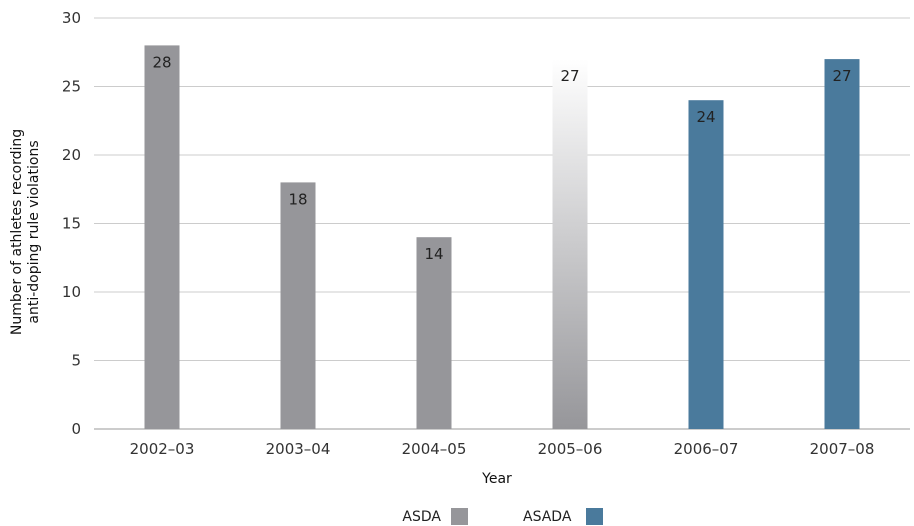  What do you see at coordinates (706, 449) in the screenshot?
I see `x-tick-label: 2006–07` at bounding box center [706, 449].